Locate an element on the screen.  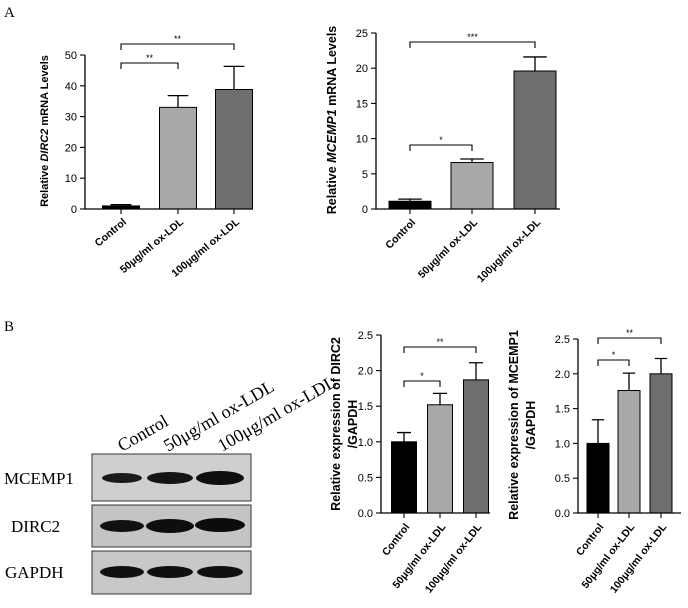
blot-row-label-gapdh: GAPDH is located at coordinates (34, 572).